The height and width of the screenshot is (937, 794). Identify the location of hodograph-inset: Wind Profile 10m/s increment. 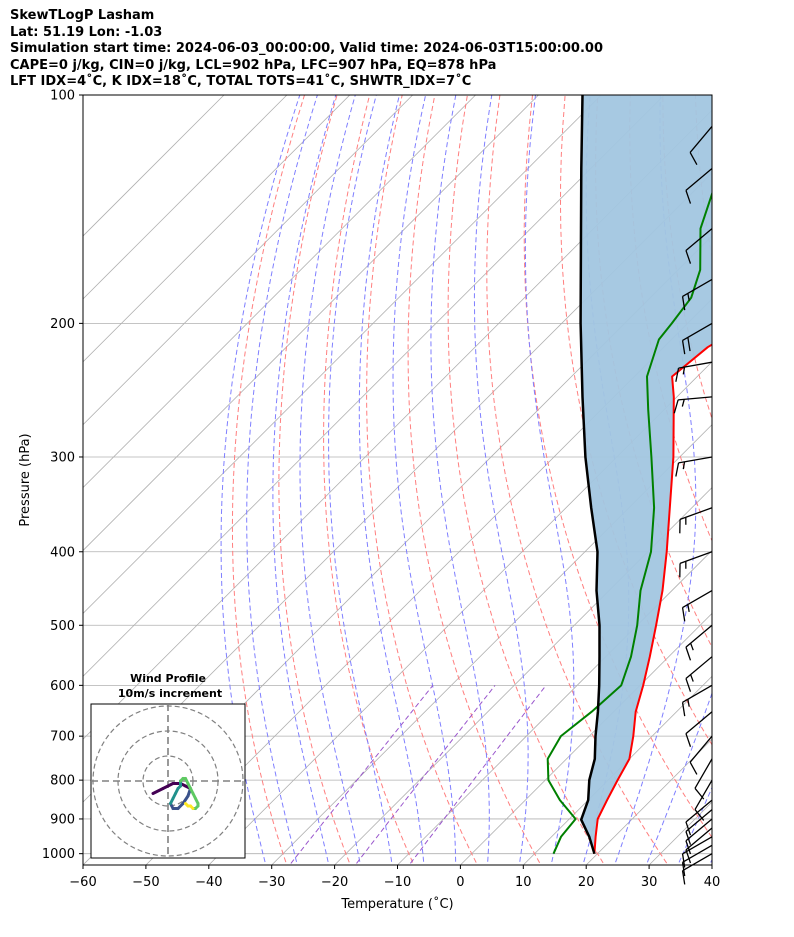
(168, 765).